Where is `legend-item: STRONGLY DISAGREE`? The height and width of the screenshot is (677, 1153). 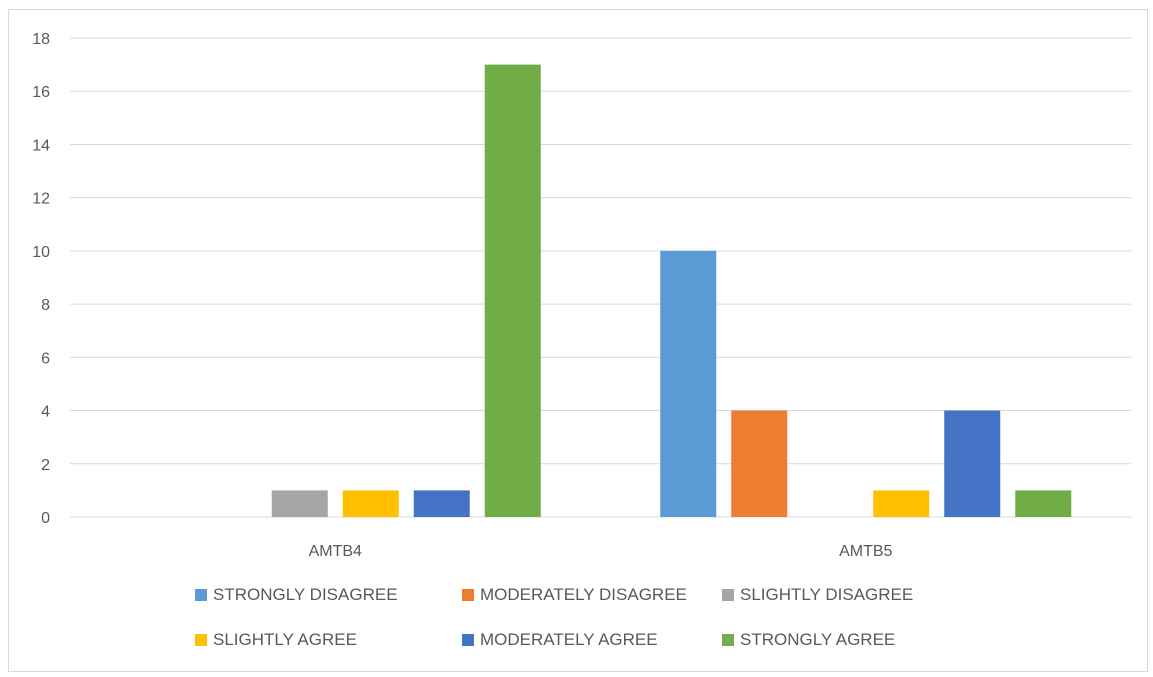 legend-item: STRONGLY DISAGREE is located at coordinates (296, 595).